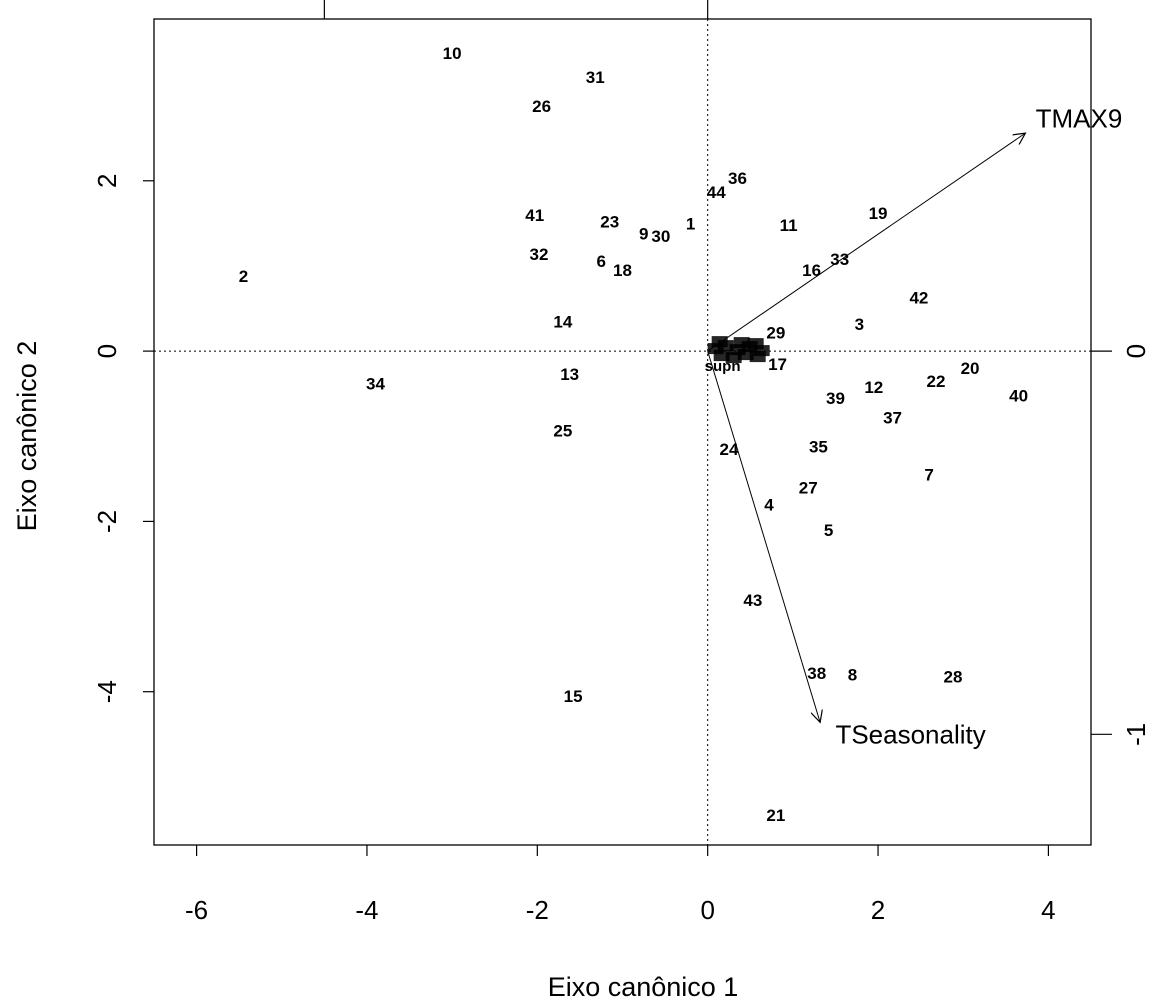 The width and height of the screenshot is (1151, 1007). Describe the element at coordinates (1018, 395) in the screenshot. I see `site-label: 40` at that location.